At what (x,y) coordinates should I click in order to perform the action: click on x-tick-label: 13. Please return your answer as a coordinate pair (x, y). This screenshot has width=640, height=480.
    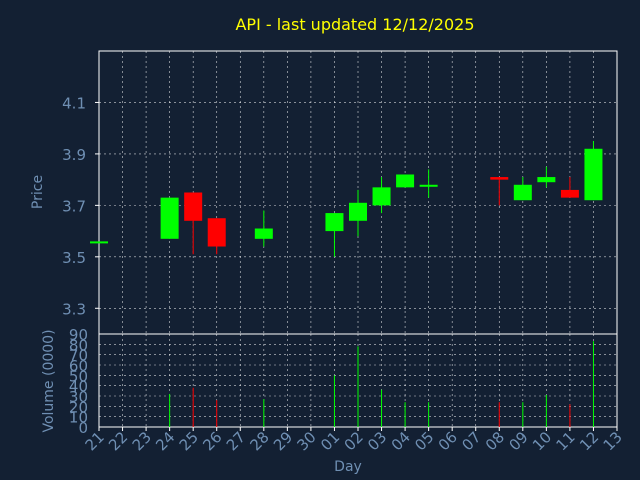
    Looking at the image, I should click on (613, 441).